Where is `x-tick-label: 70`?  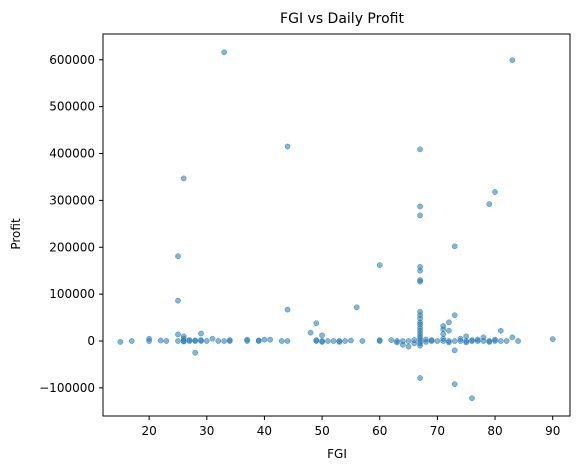 x-tick-label: 70 is located at coordinates (437, 431).